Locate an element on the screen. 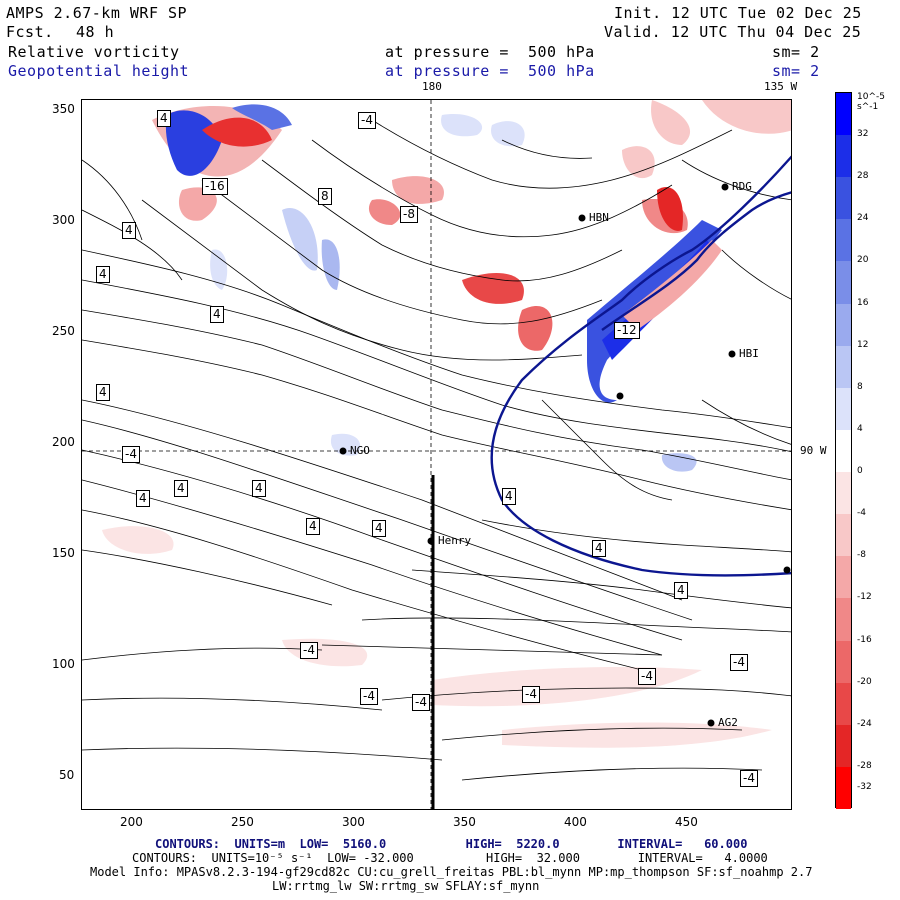 This screenshot has width=900, height=900. x-tick: 300 is located at coordinates (353, 822).